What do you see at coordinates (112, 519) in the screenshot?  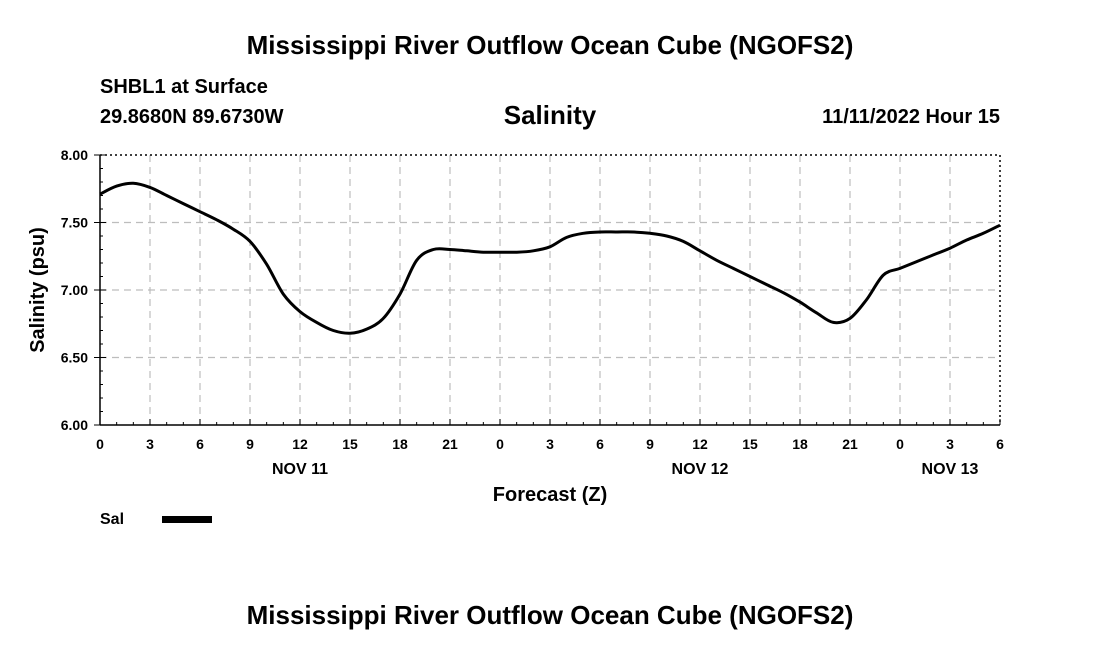 I see `legend-label: Sal` at bounding box center [112, 519].